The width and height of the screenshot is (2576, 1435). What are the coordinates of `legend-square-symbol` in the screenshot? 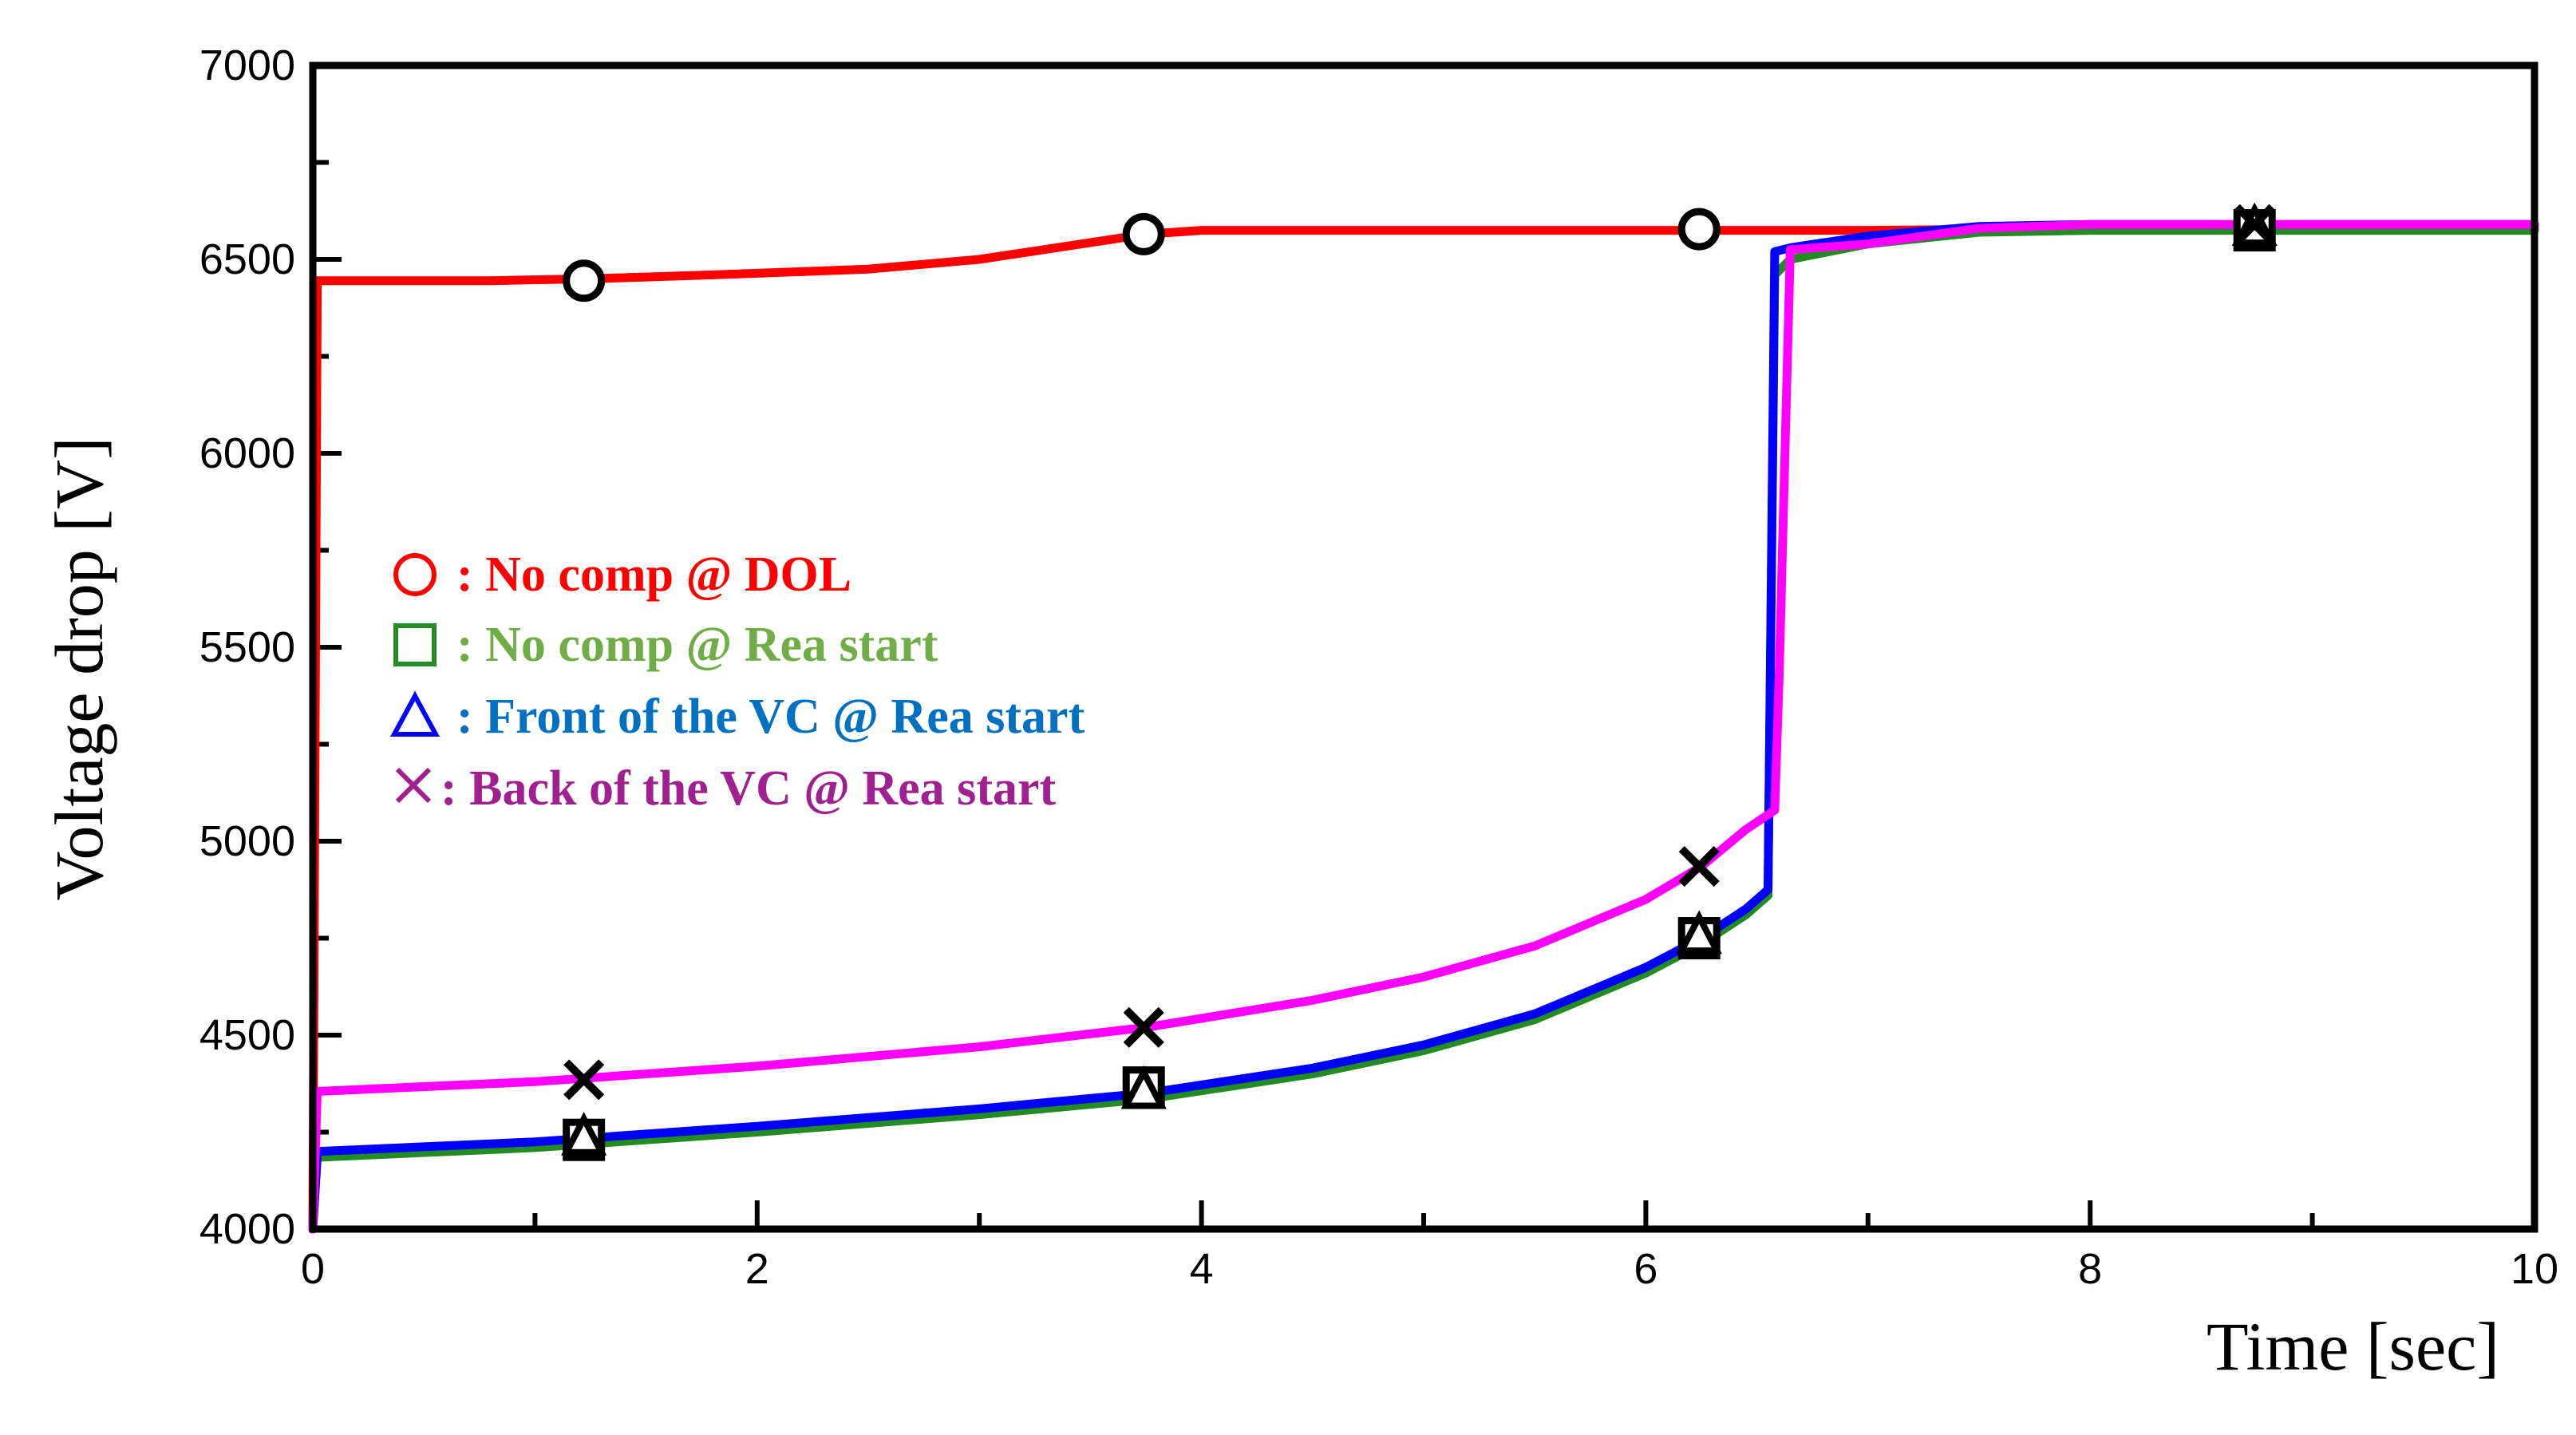 It's located at (415, 645).